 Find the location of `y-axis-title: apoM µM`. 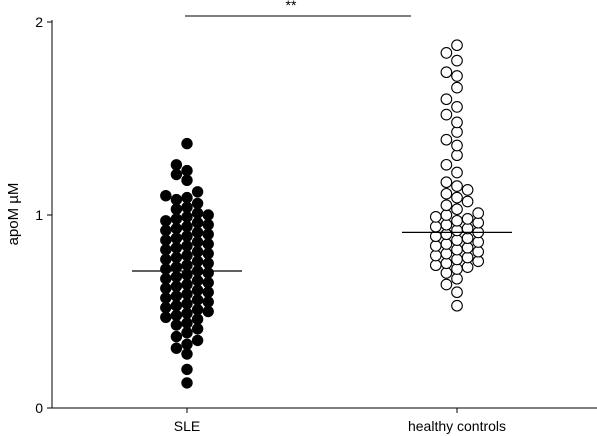

y-axis-title: apoM µM is located at coordinates (13, 214).